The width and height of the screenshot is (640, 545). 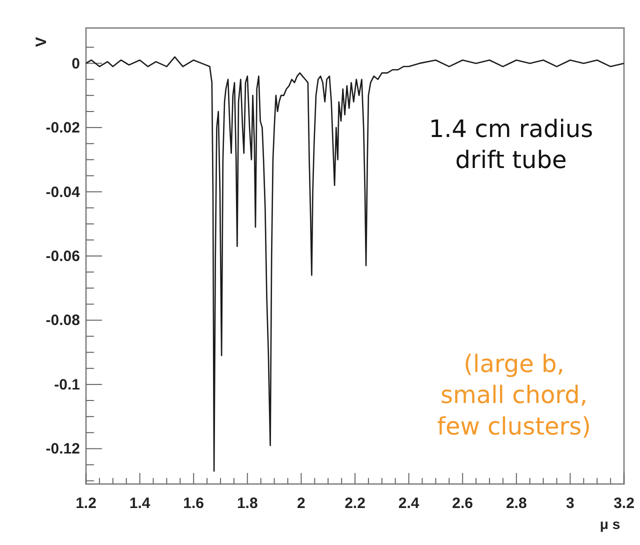 I want to click on x-tick-label: 1.8, so click(x=247, y=503).